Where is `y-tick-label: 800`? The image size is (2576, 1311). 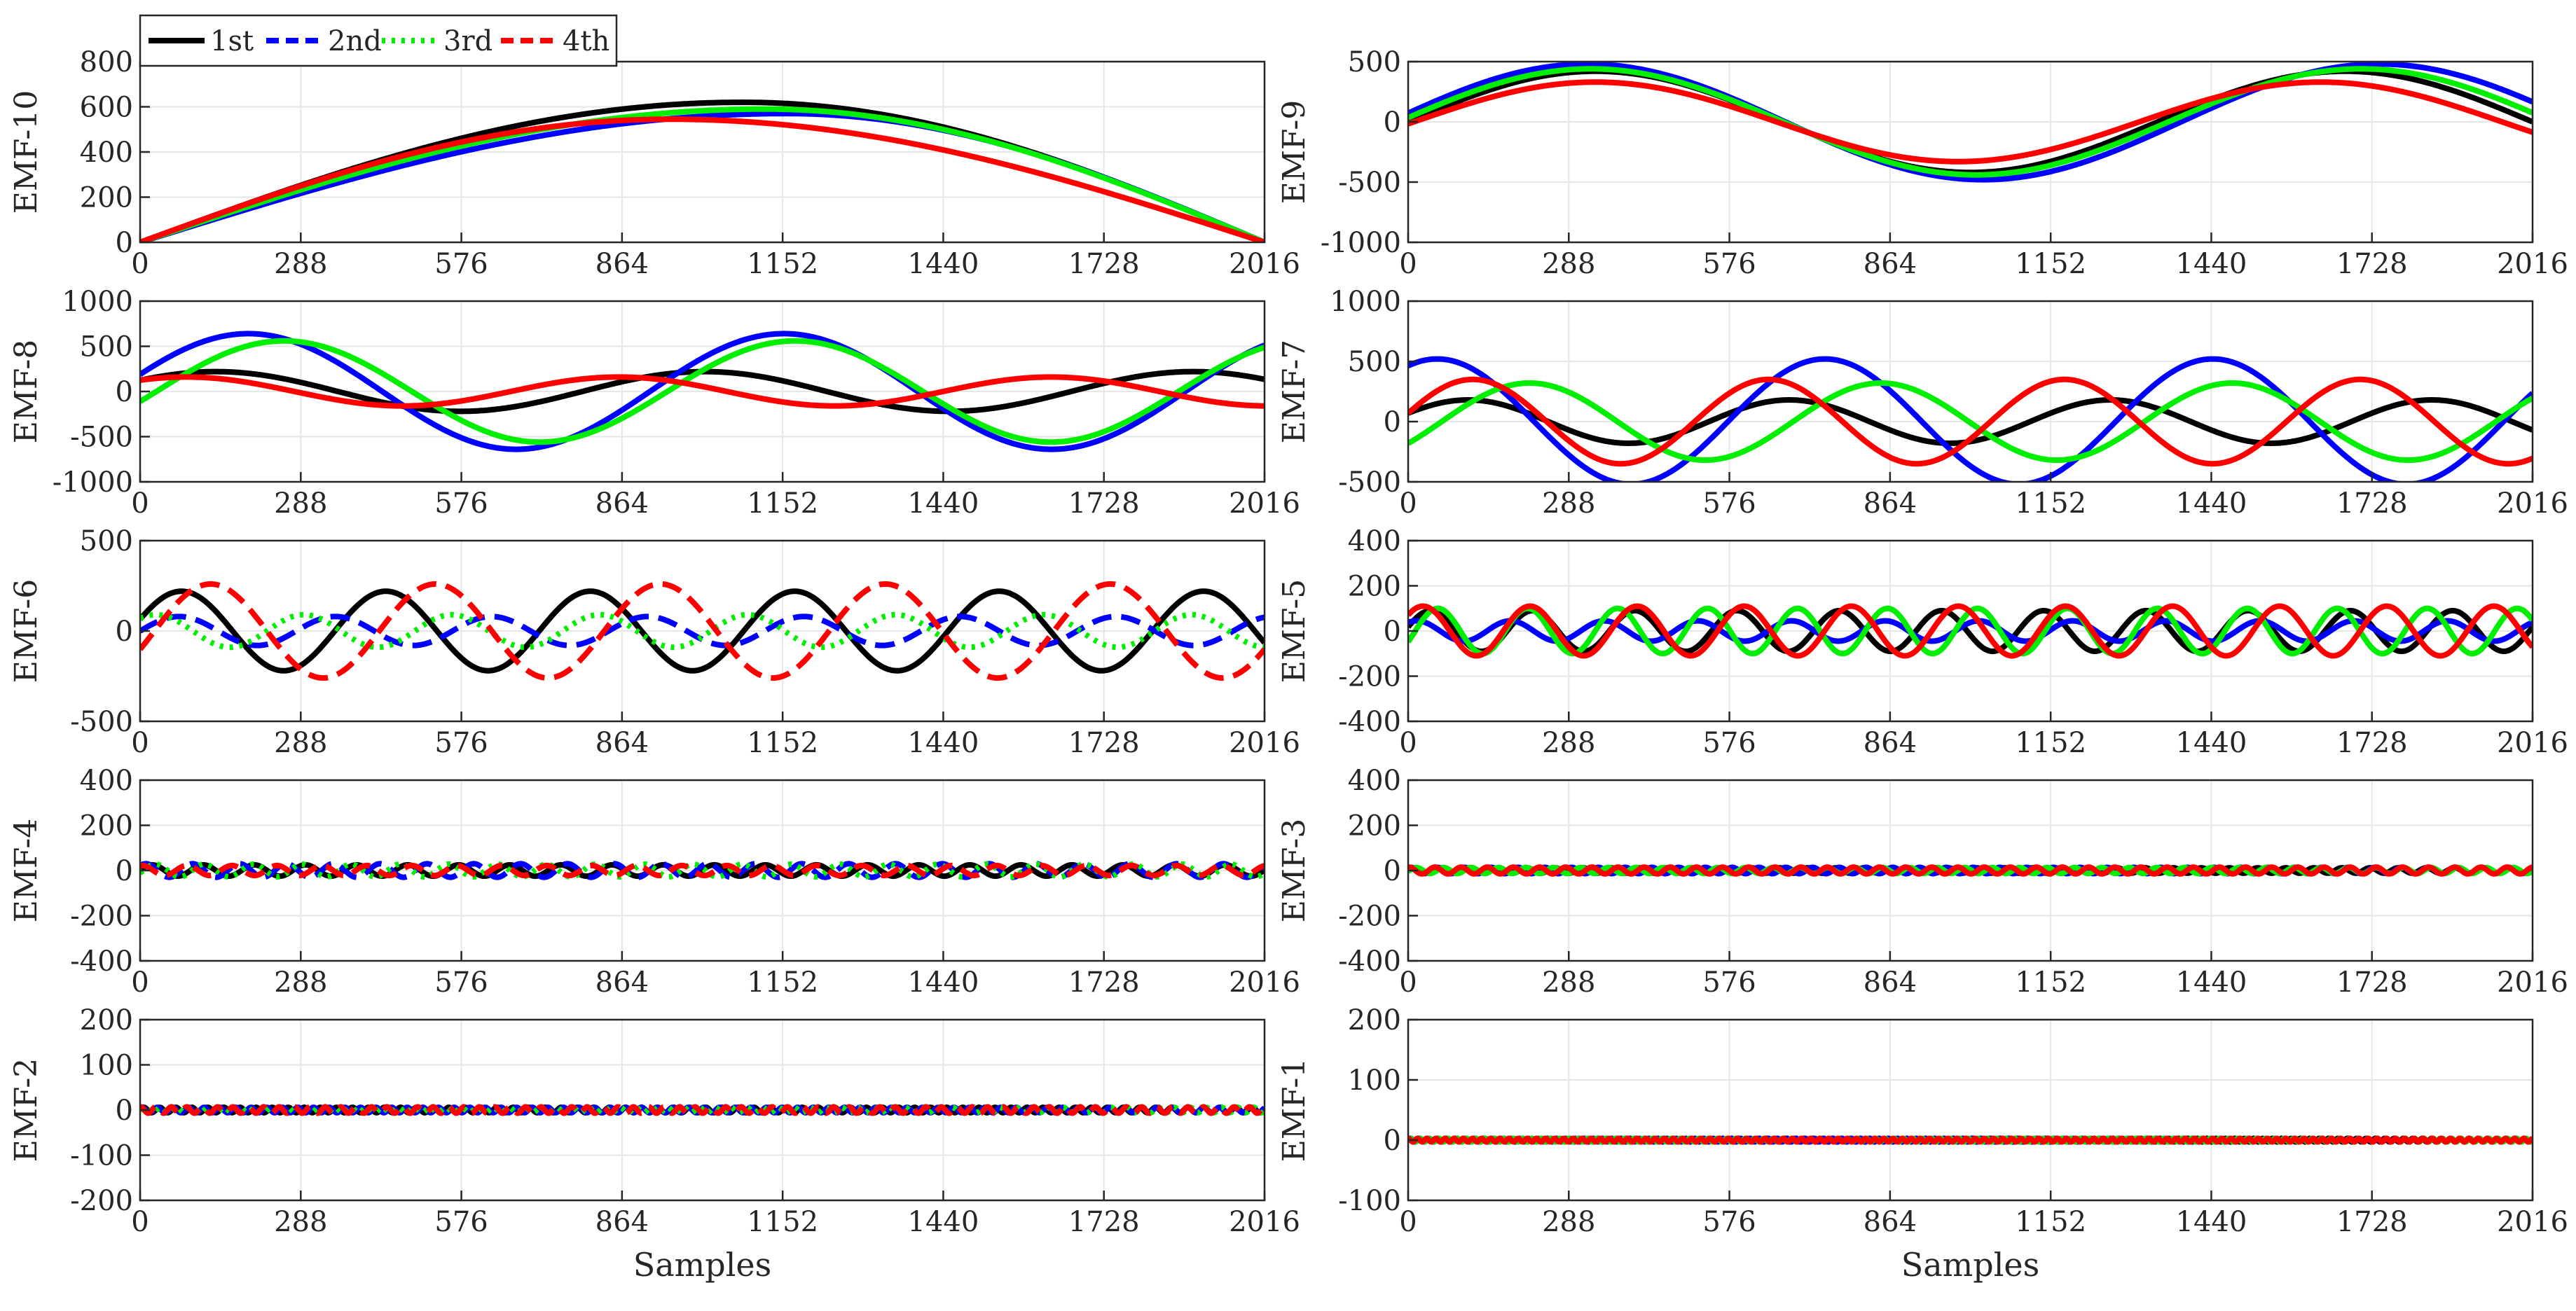
y-tick-label: 800 is located at coordinates (106, 62).